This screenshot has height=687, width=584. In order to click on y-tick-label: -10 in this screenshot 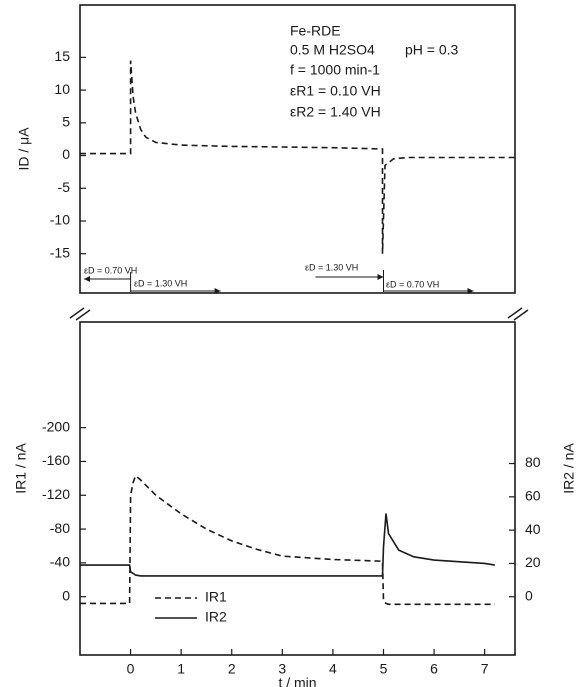, I will do `click(60, 220)`.